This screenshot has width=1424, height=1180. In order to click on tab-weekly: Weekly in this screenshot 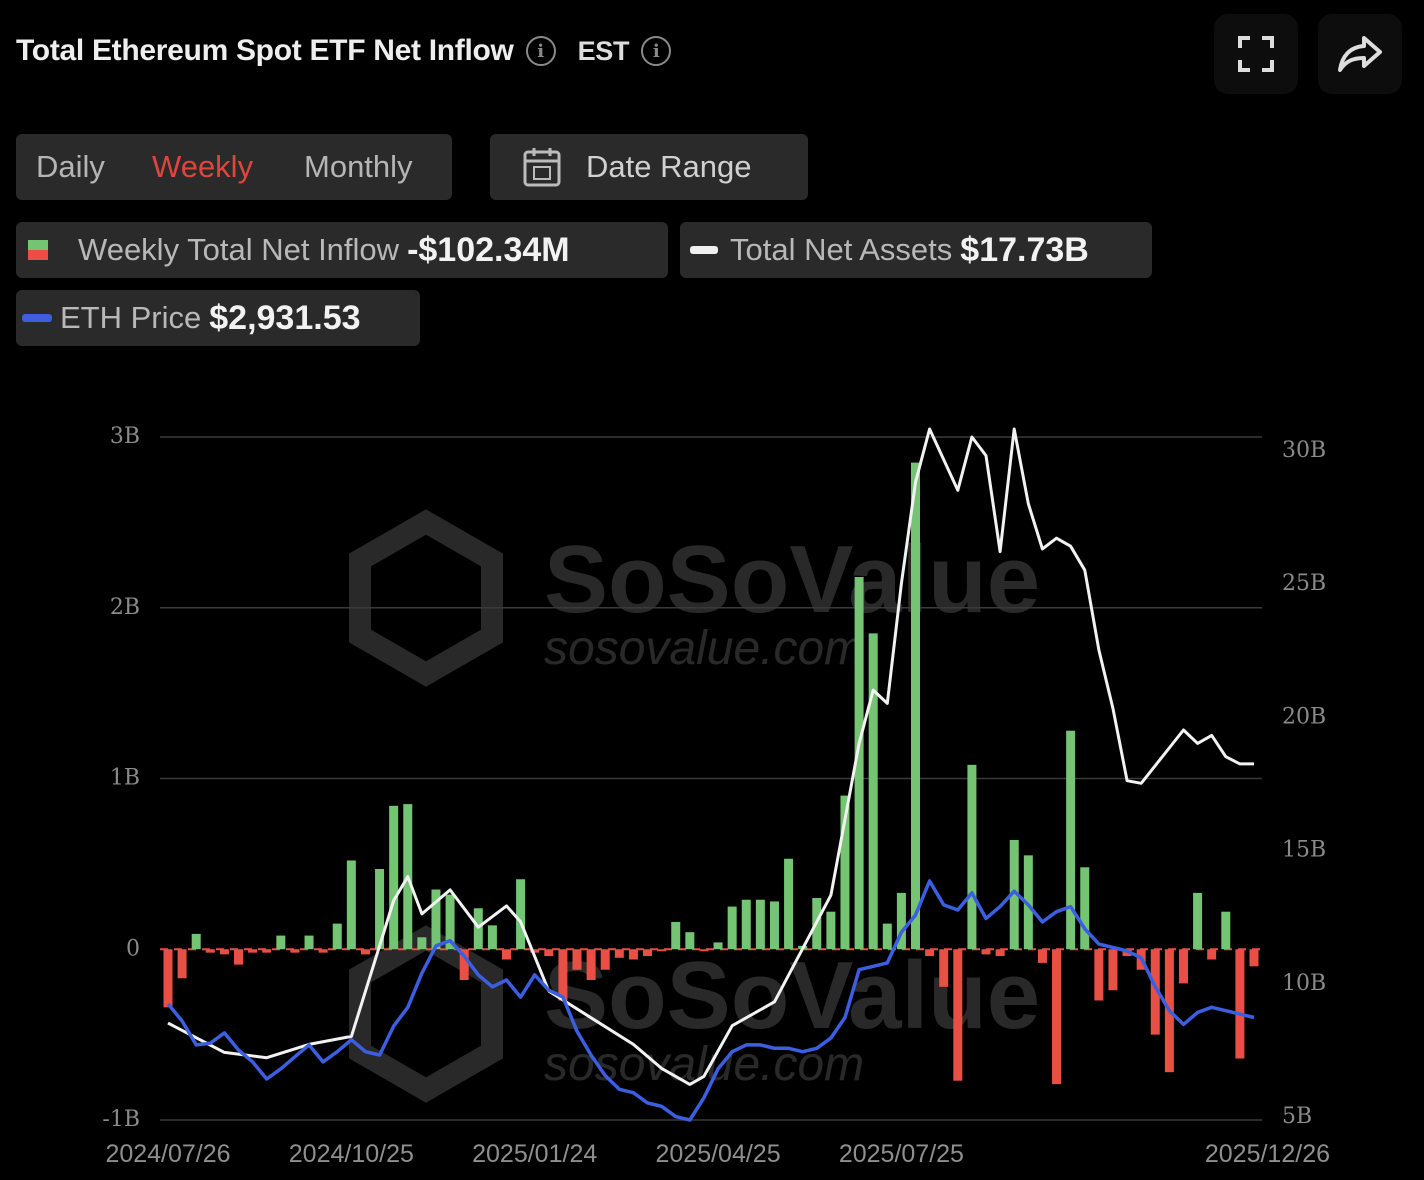, I will do `click(203, 166)`.